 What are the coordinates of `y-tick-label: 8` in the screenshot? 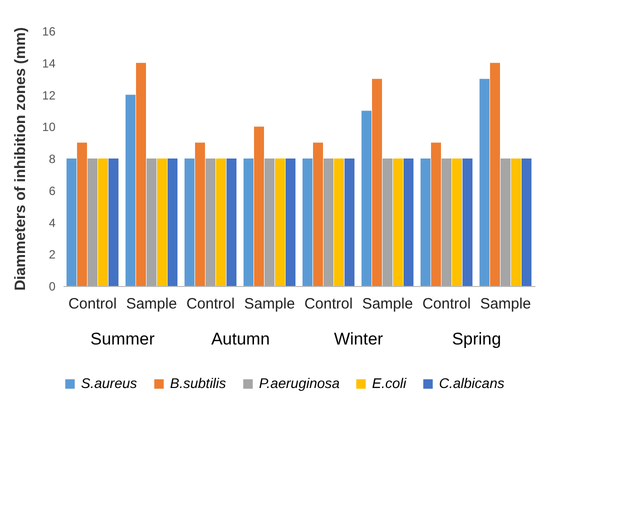 It's located at (52, 159).